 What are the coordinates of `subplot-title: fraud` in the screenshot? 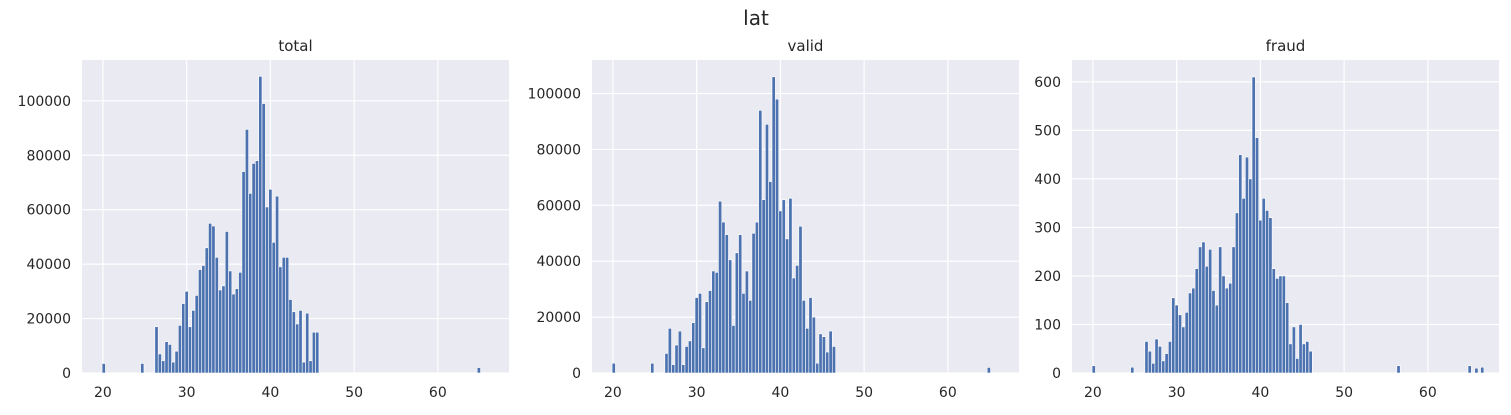 It's located at (1286, 46).